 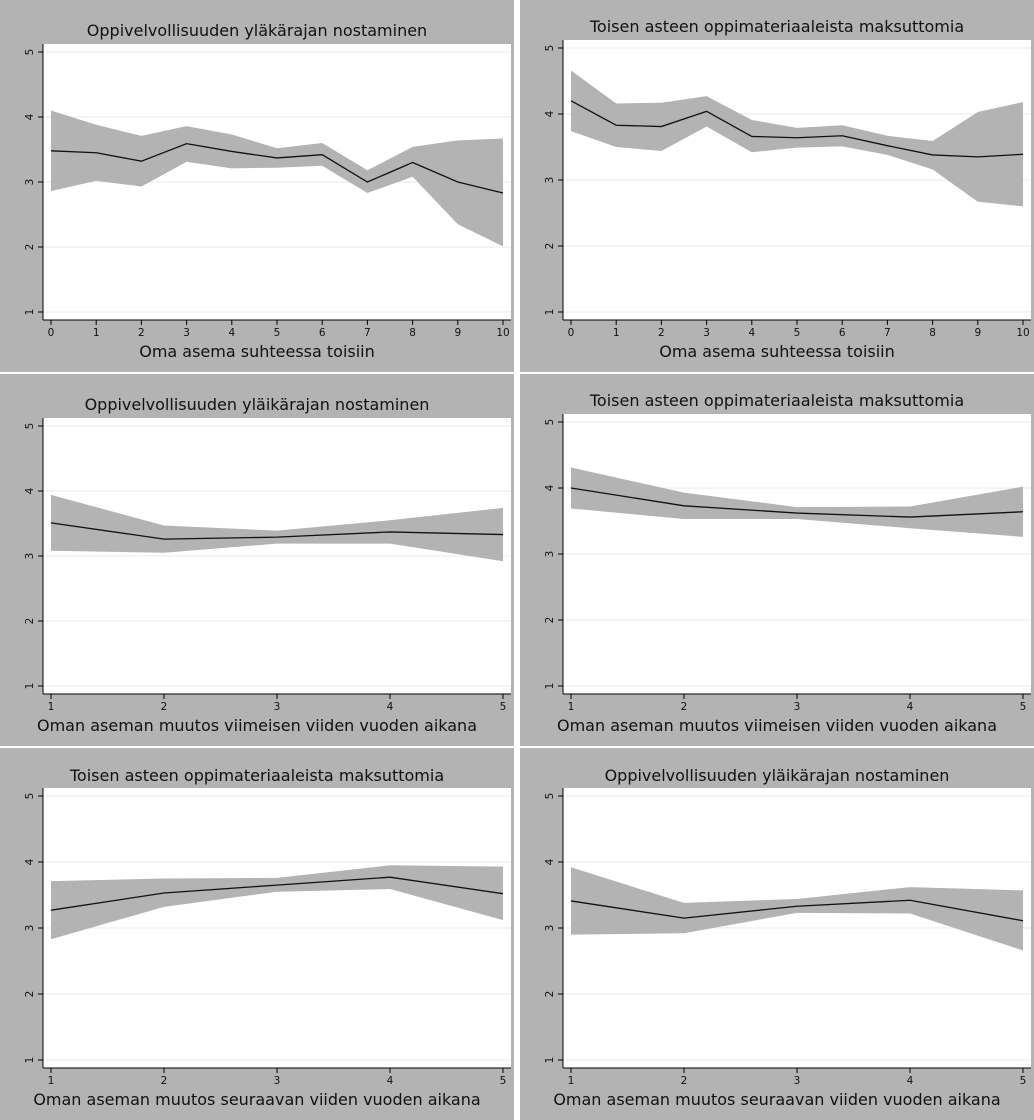 What do you see at coordinates (257, 351) in the screenshot?
I see `x-axis-label: Oma asema suhteessa toisiin` at bounding box center [257, 351].